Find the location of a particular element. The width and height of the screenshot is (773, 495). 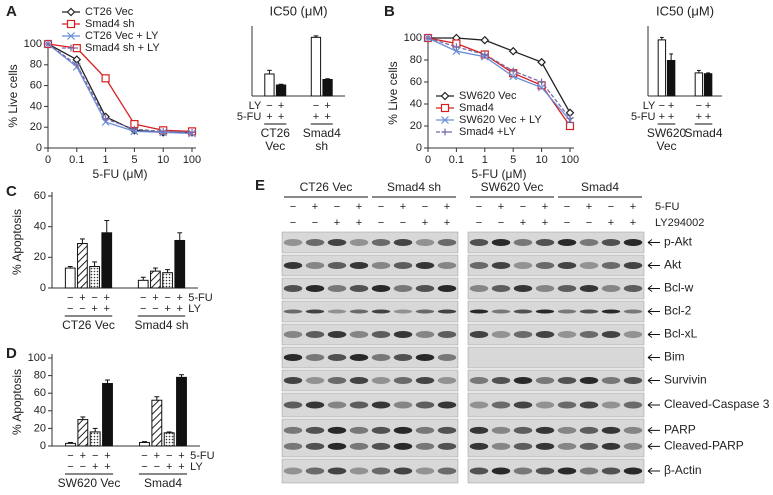

band-label: β-Actin is located at coordinates (683, 470).